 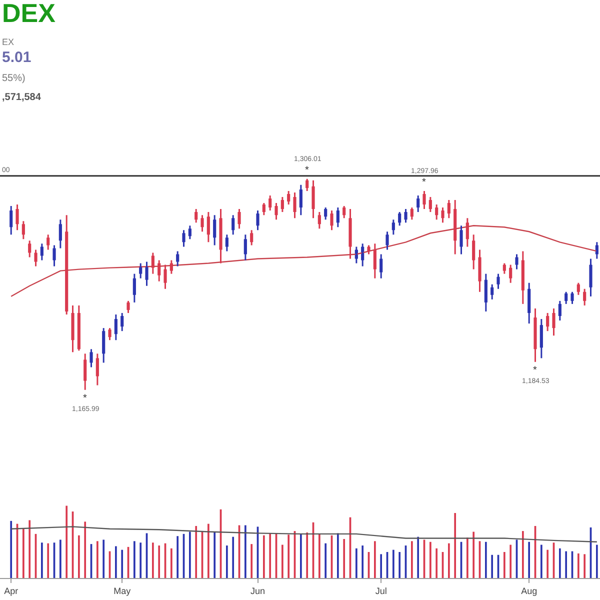 I want to click on x-tick-label: Apr, so click(x=11, y=591).